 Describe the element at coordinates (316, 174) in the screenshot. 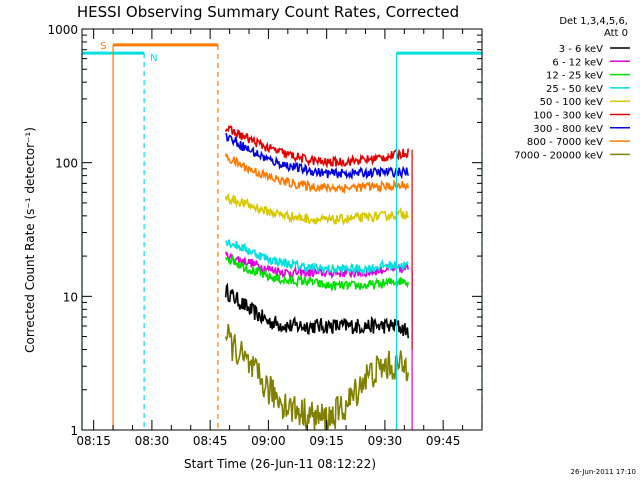

I see `series-800-7000-keV-line` at that location.